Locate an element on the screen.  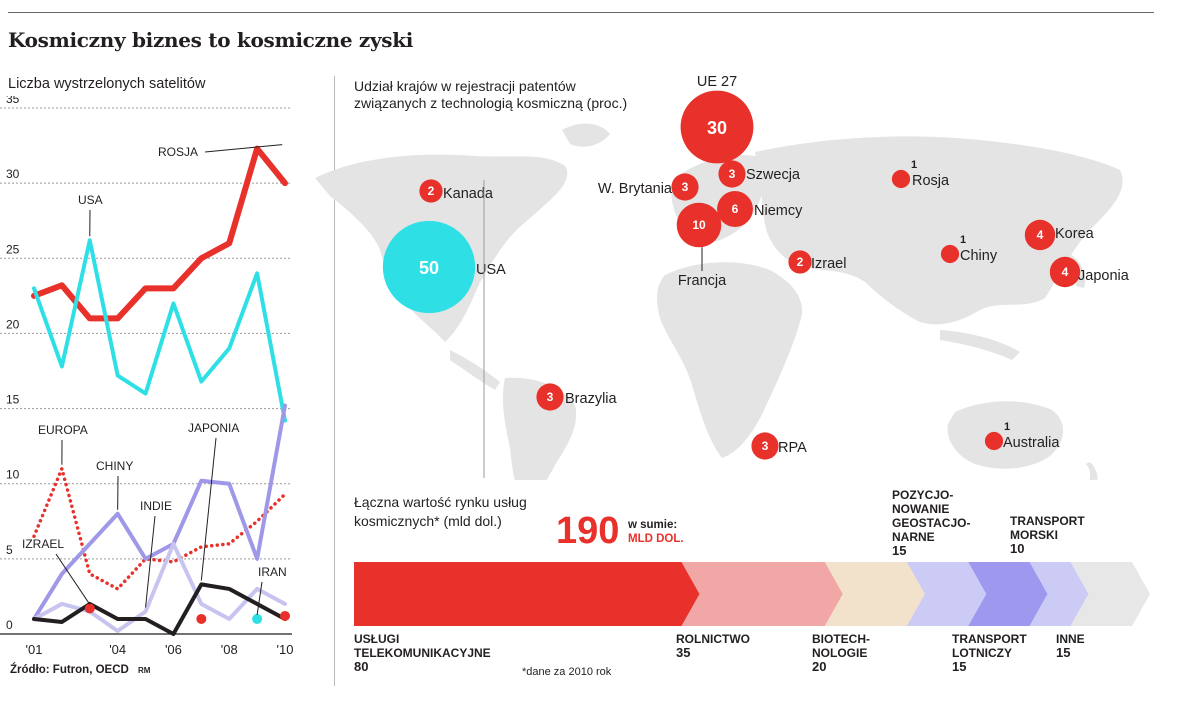
segment-value: 35 is located at coordinates (683, 652).